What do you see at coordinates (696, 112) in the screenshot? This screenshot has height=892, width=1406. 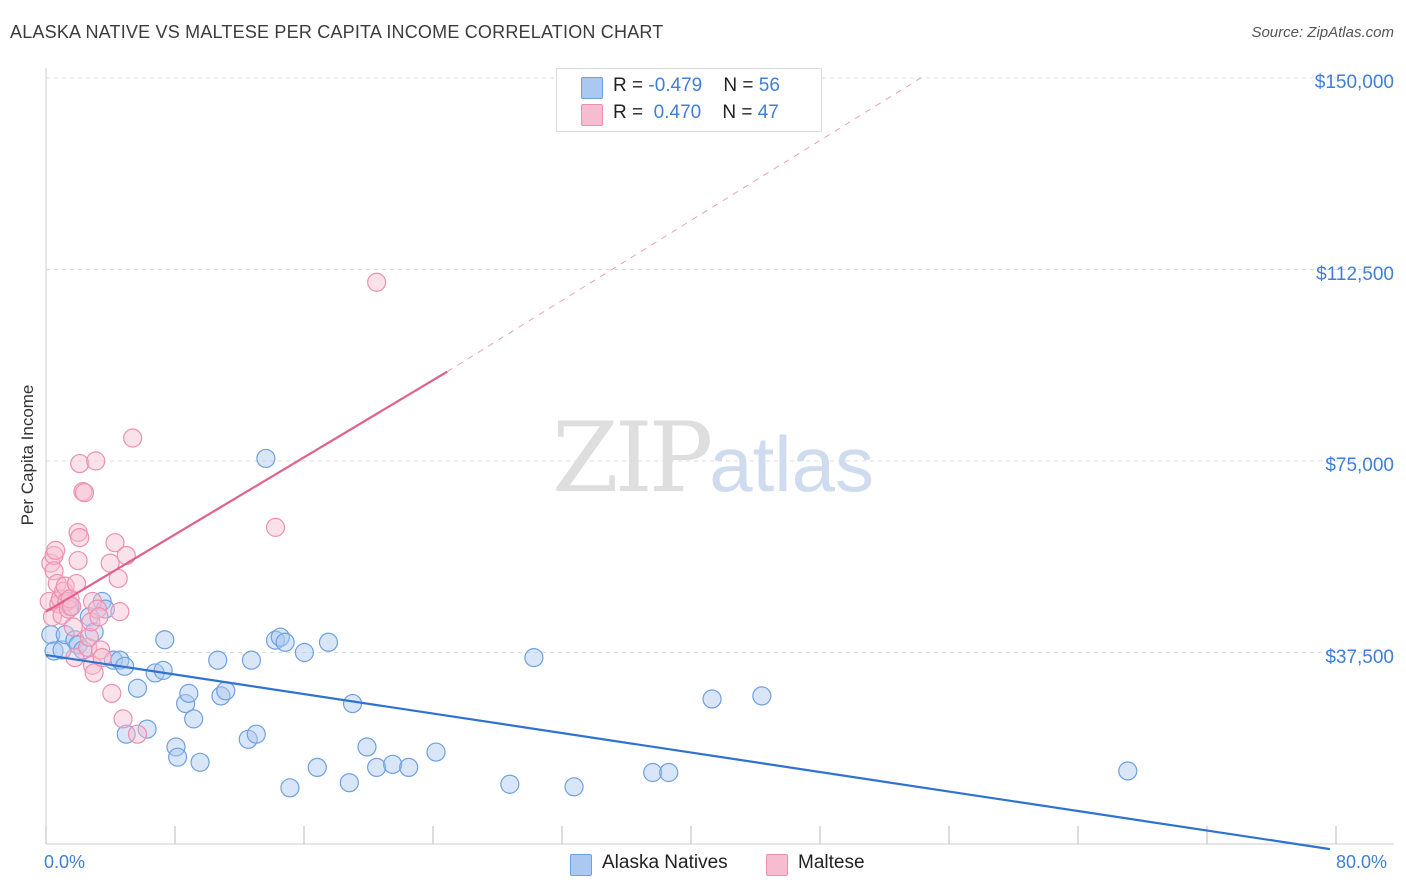 I see `legend-text-maltese: R = 0.470 N = 47` at bounding box center [696, 112].